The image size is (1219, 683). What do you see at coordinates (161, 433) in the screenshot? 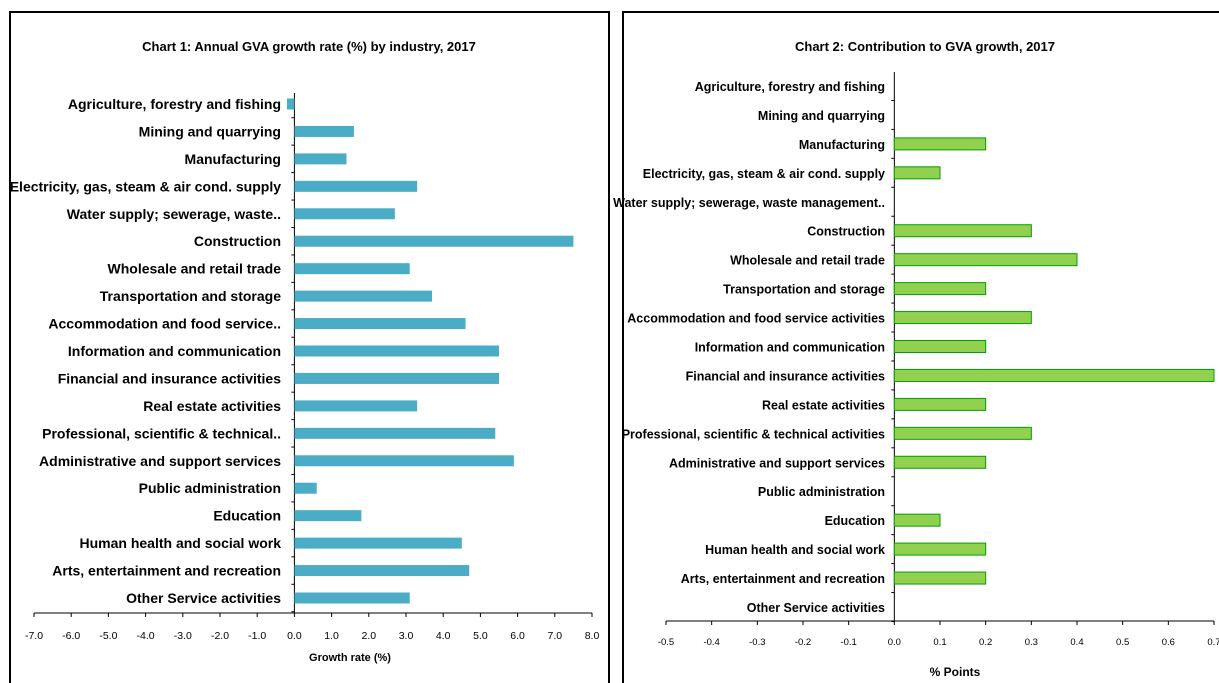
I see `category-label: Professional, scientific & technical..` at bounding box center [161, 433].